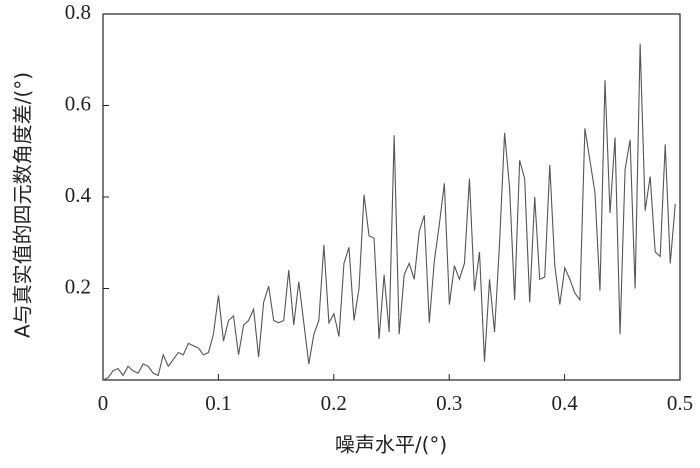  I want to click on x-tick-label: 0, so click(103, 403).